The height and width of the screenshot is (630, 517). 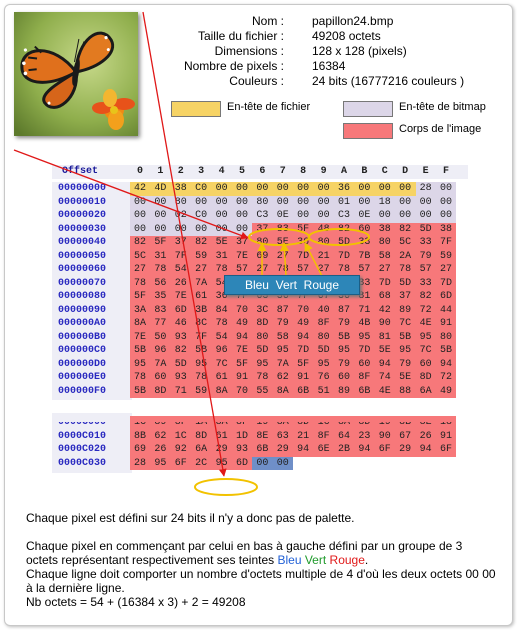 I want to click on hex-byte: 72, so click(x=445, y=377).